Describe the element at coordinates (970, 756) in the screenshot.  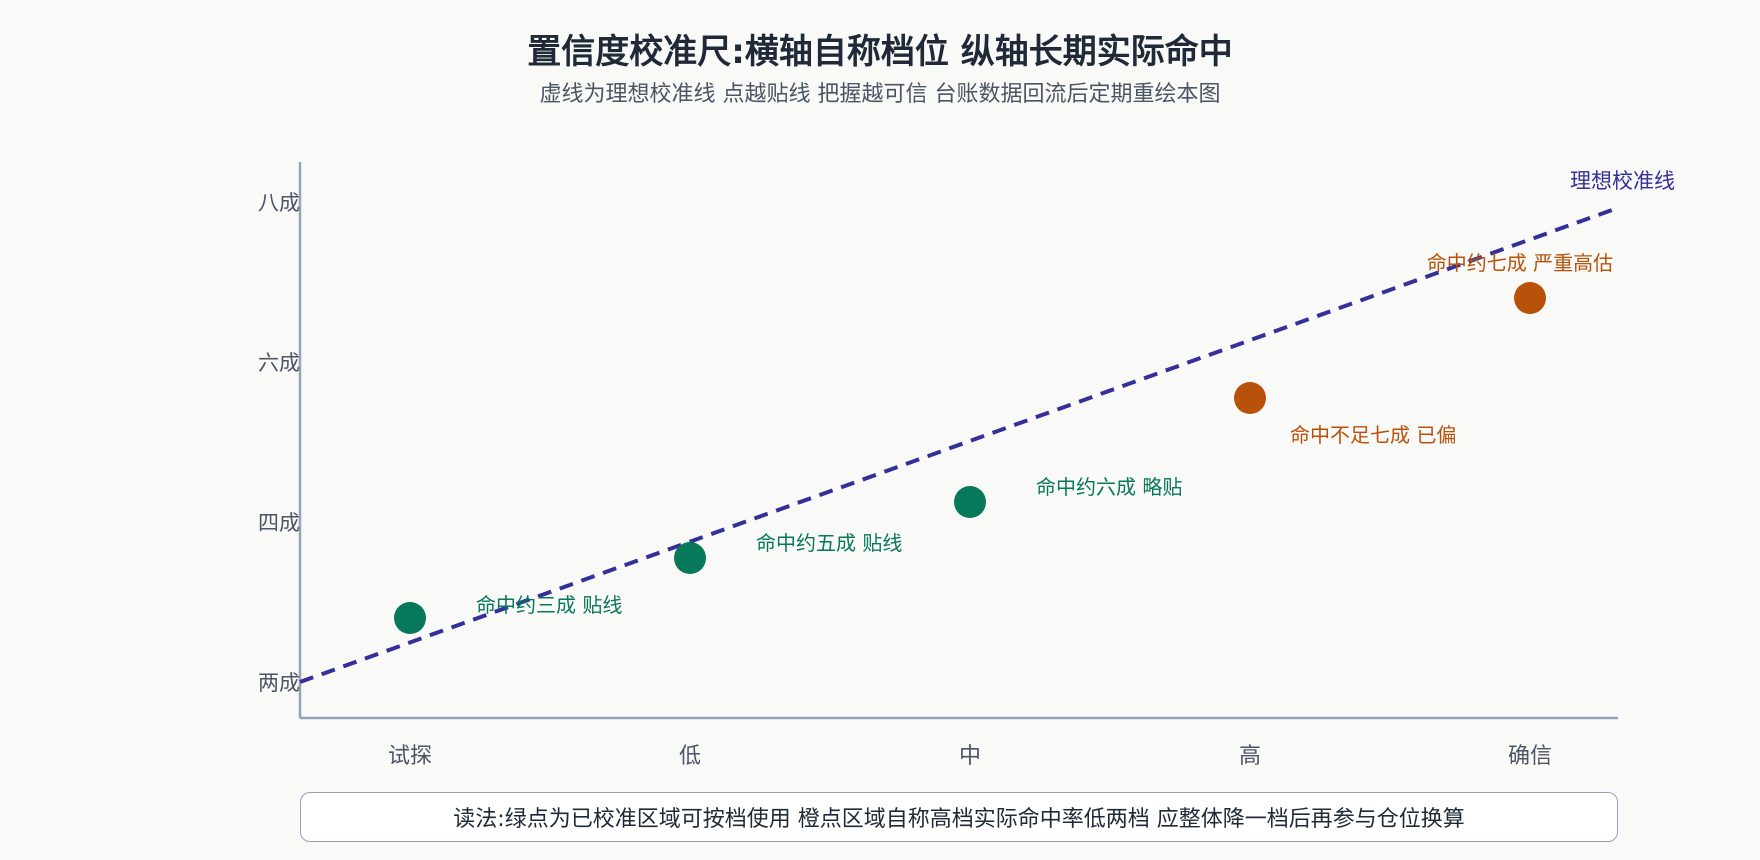
I see `x-tick-label: 中` at that location.